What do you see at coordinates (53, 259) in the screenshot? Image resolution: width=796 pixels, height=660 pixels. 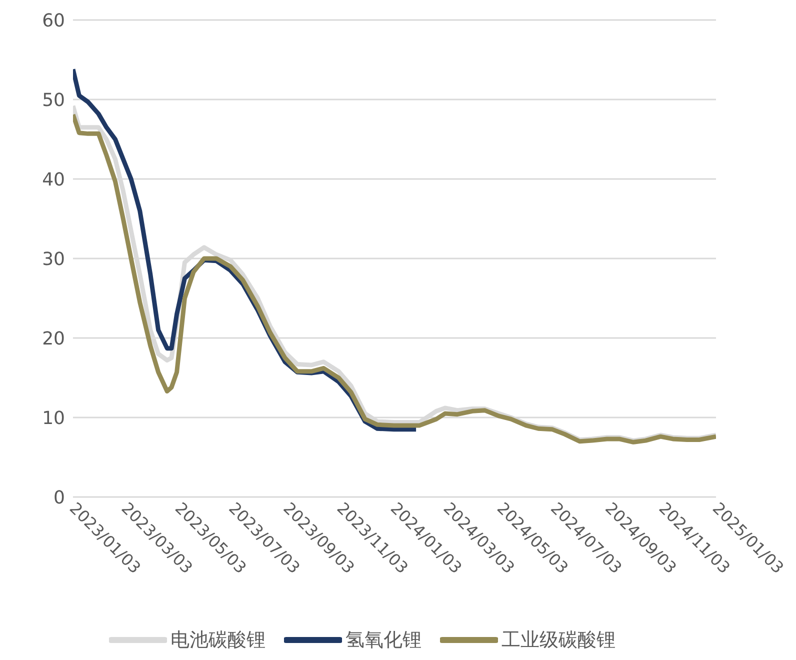 I see `y-tick-label: 30` at bounding box center [53, 259].